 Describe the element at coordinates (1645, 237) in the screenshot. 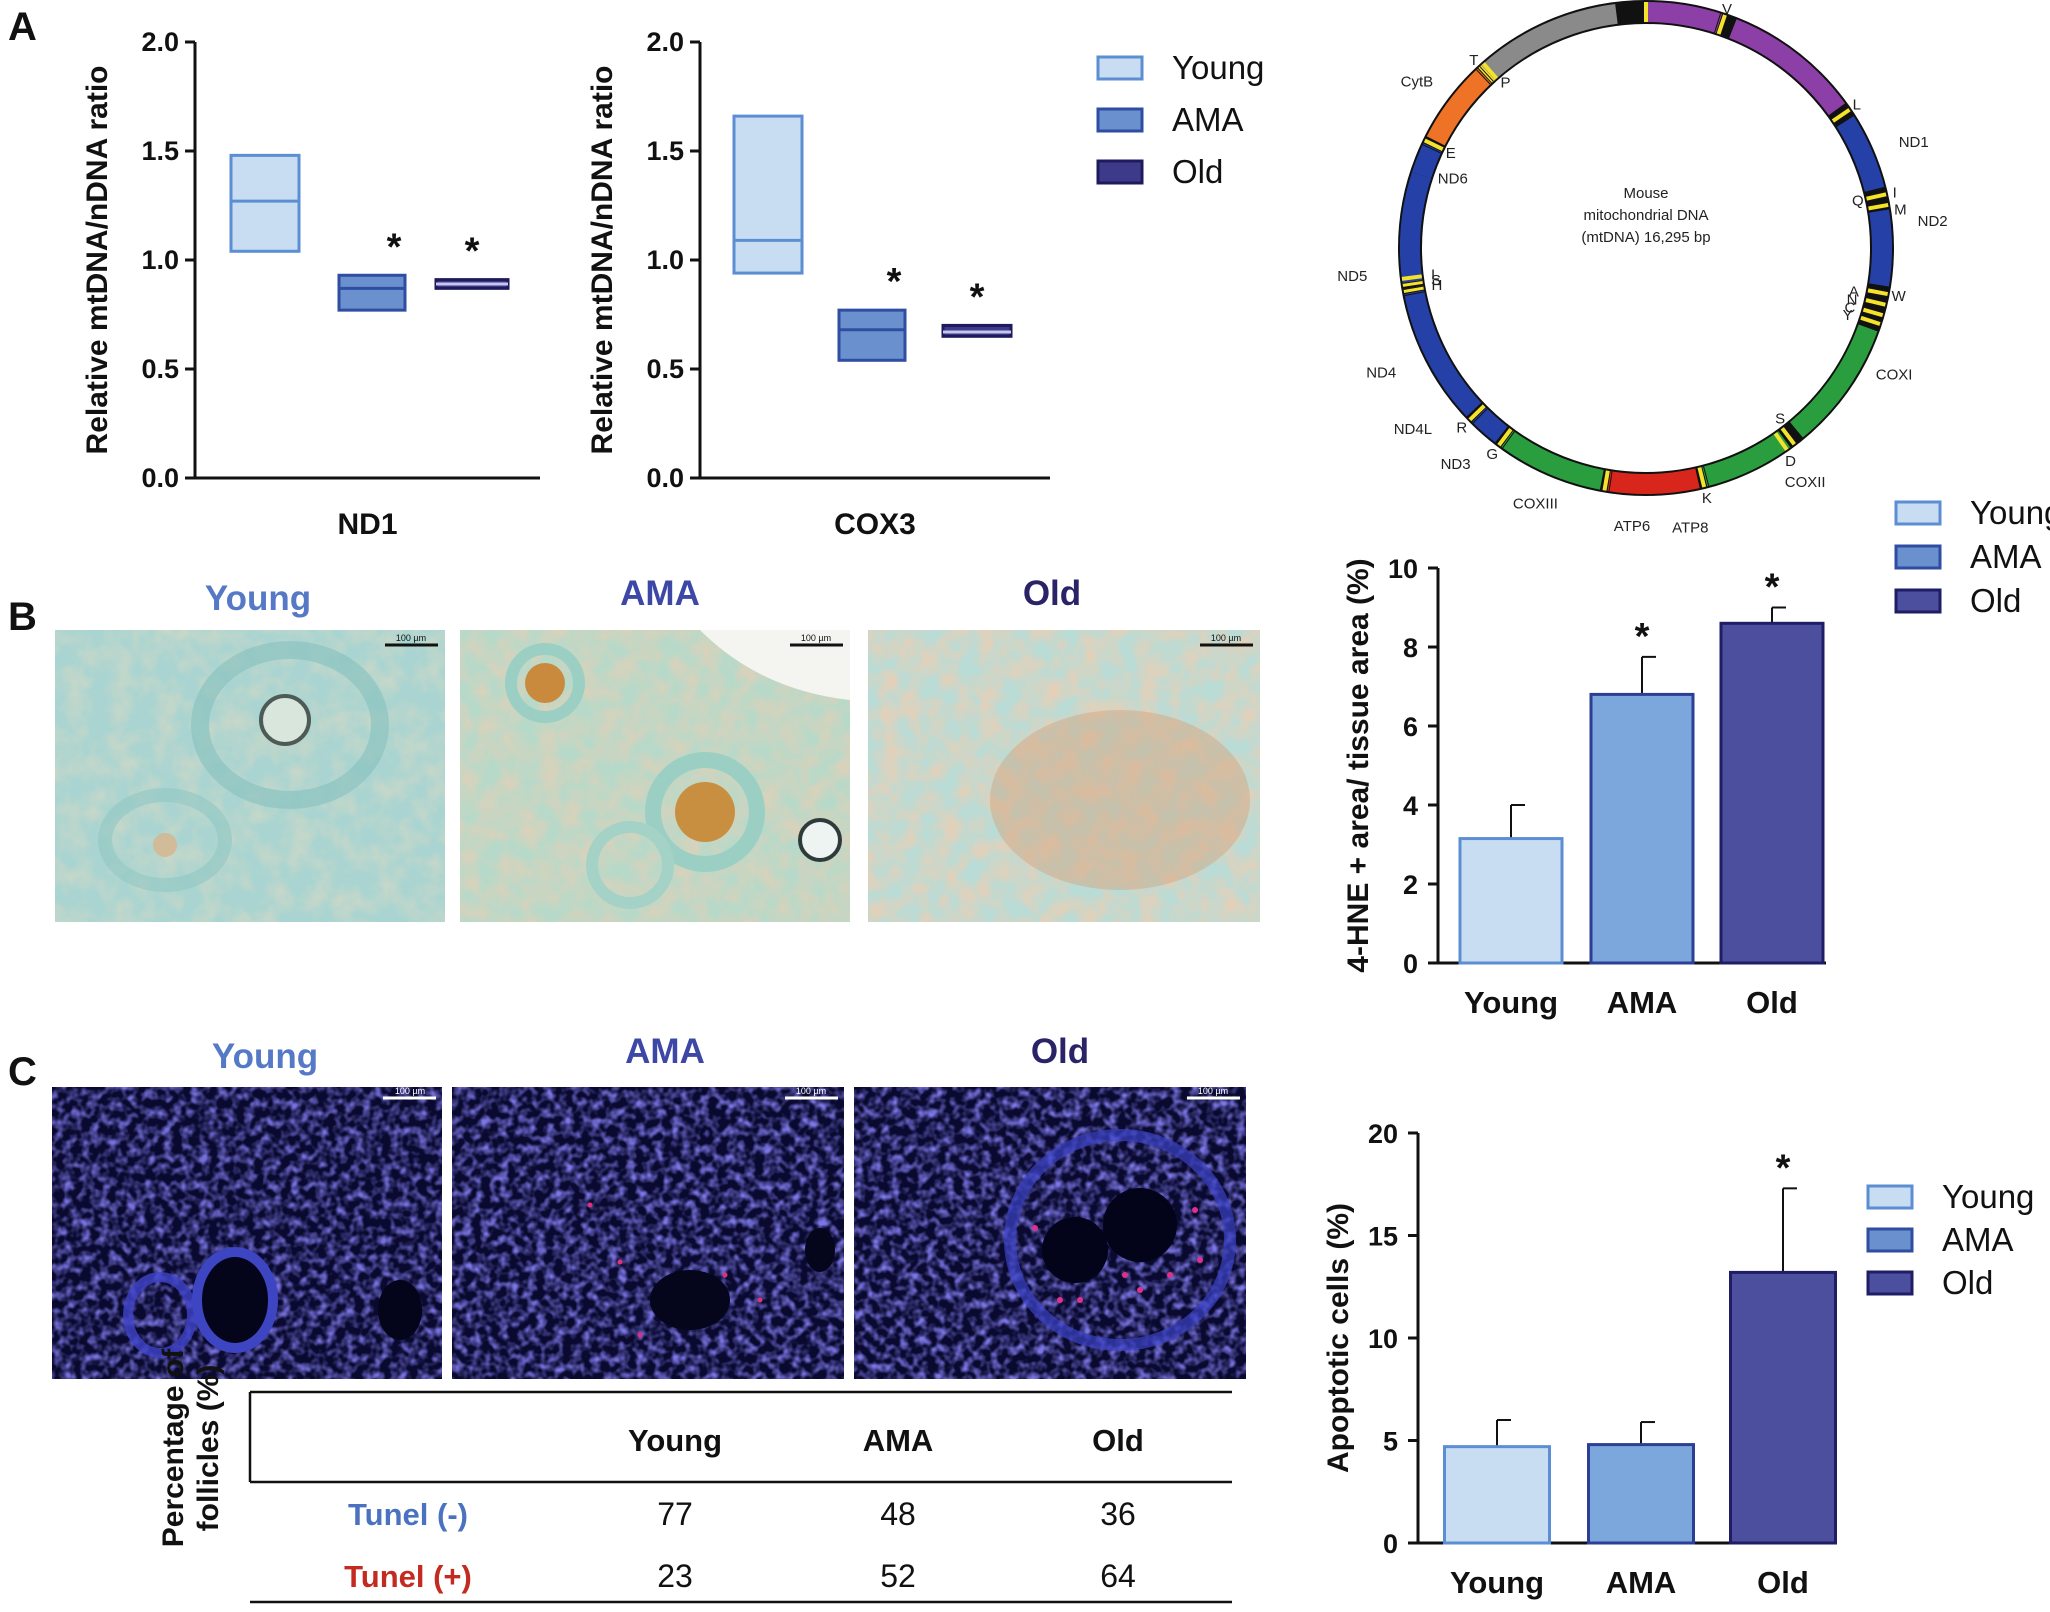

I see `mtdna-title-3: (mtDNA) 16,295 bp` at that location.